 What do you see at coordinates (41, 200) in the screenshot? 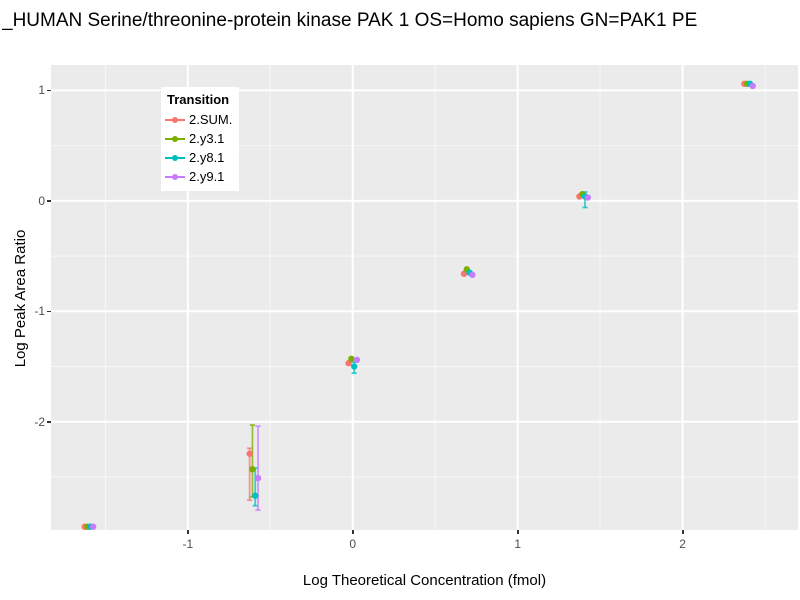
I see `y-tick-label: 0` at bounding box center [41, 200].